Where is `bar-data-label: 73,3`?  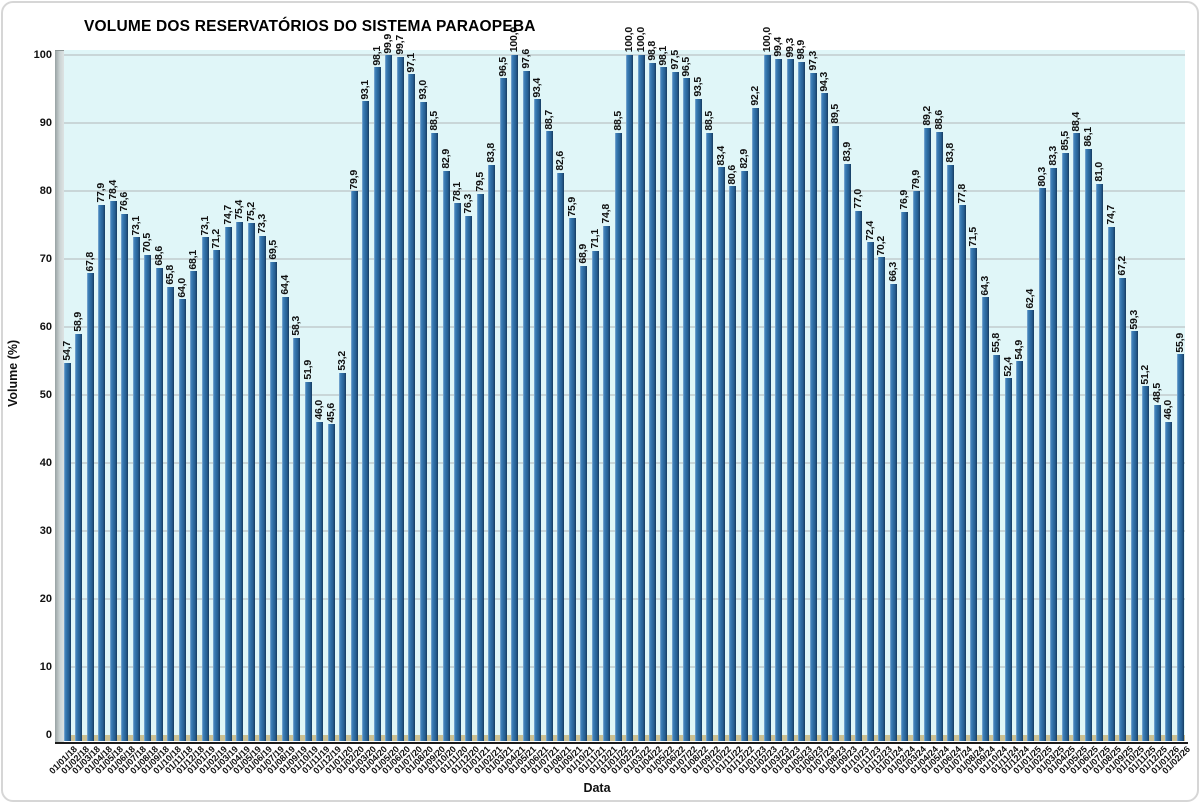
bar-data-label: 73,3 is located at coordinates (261, 224).